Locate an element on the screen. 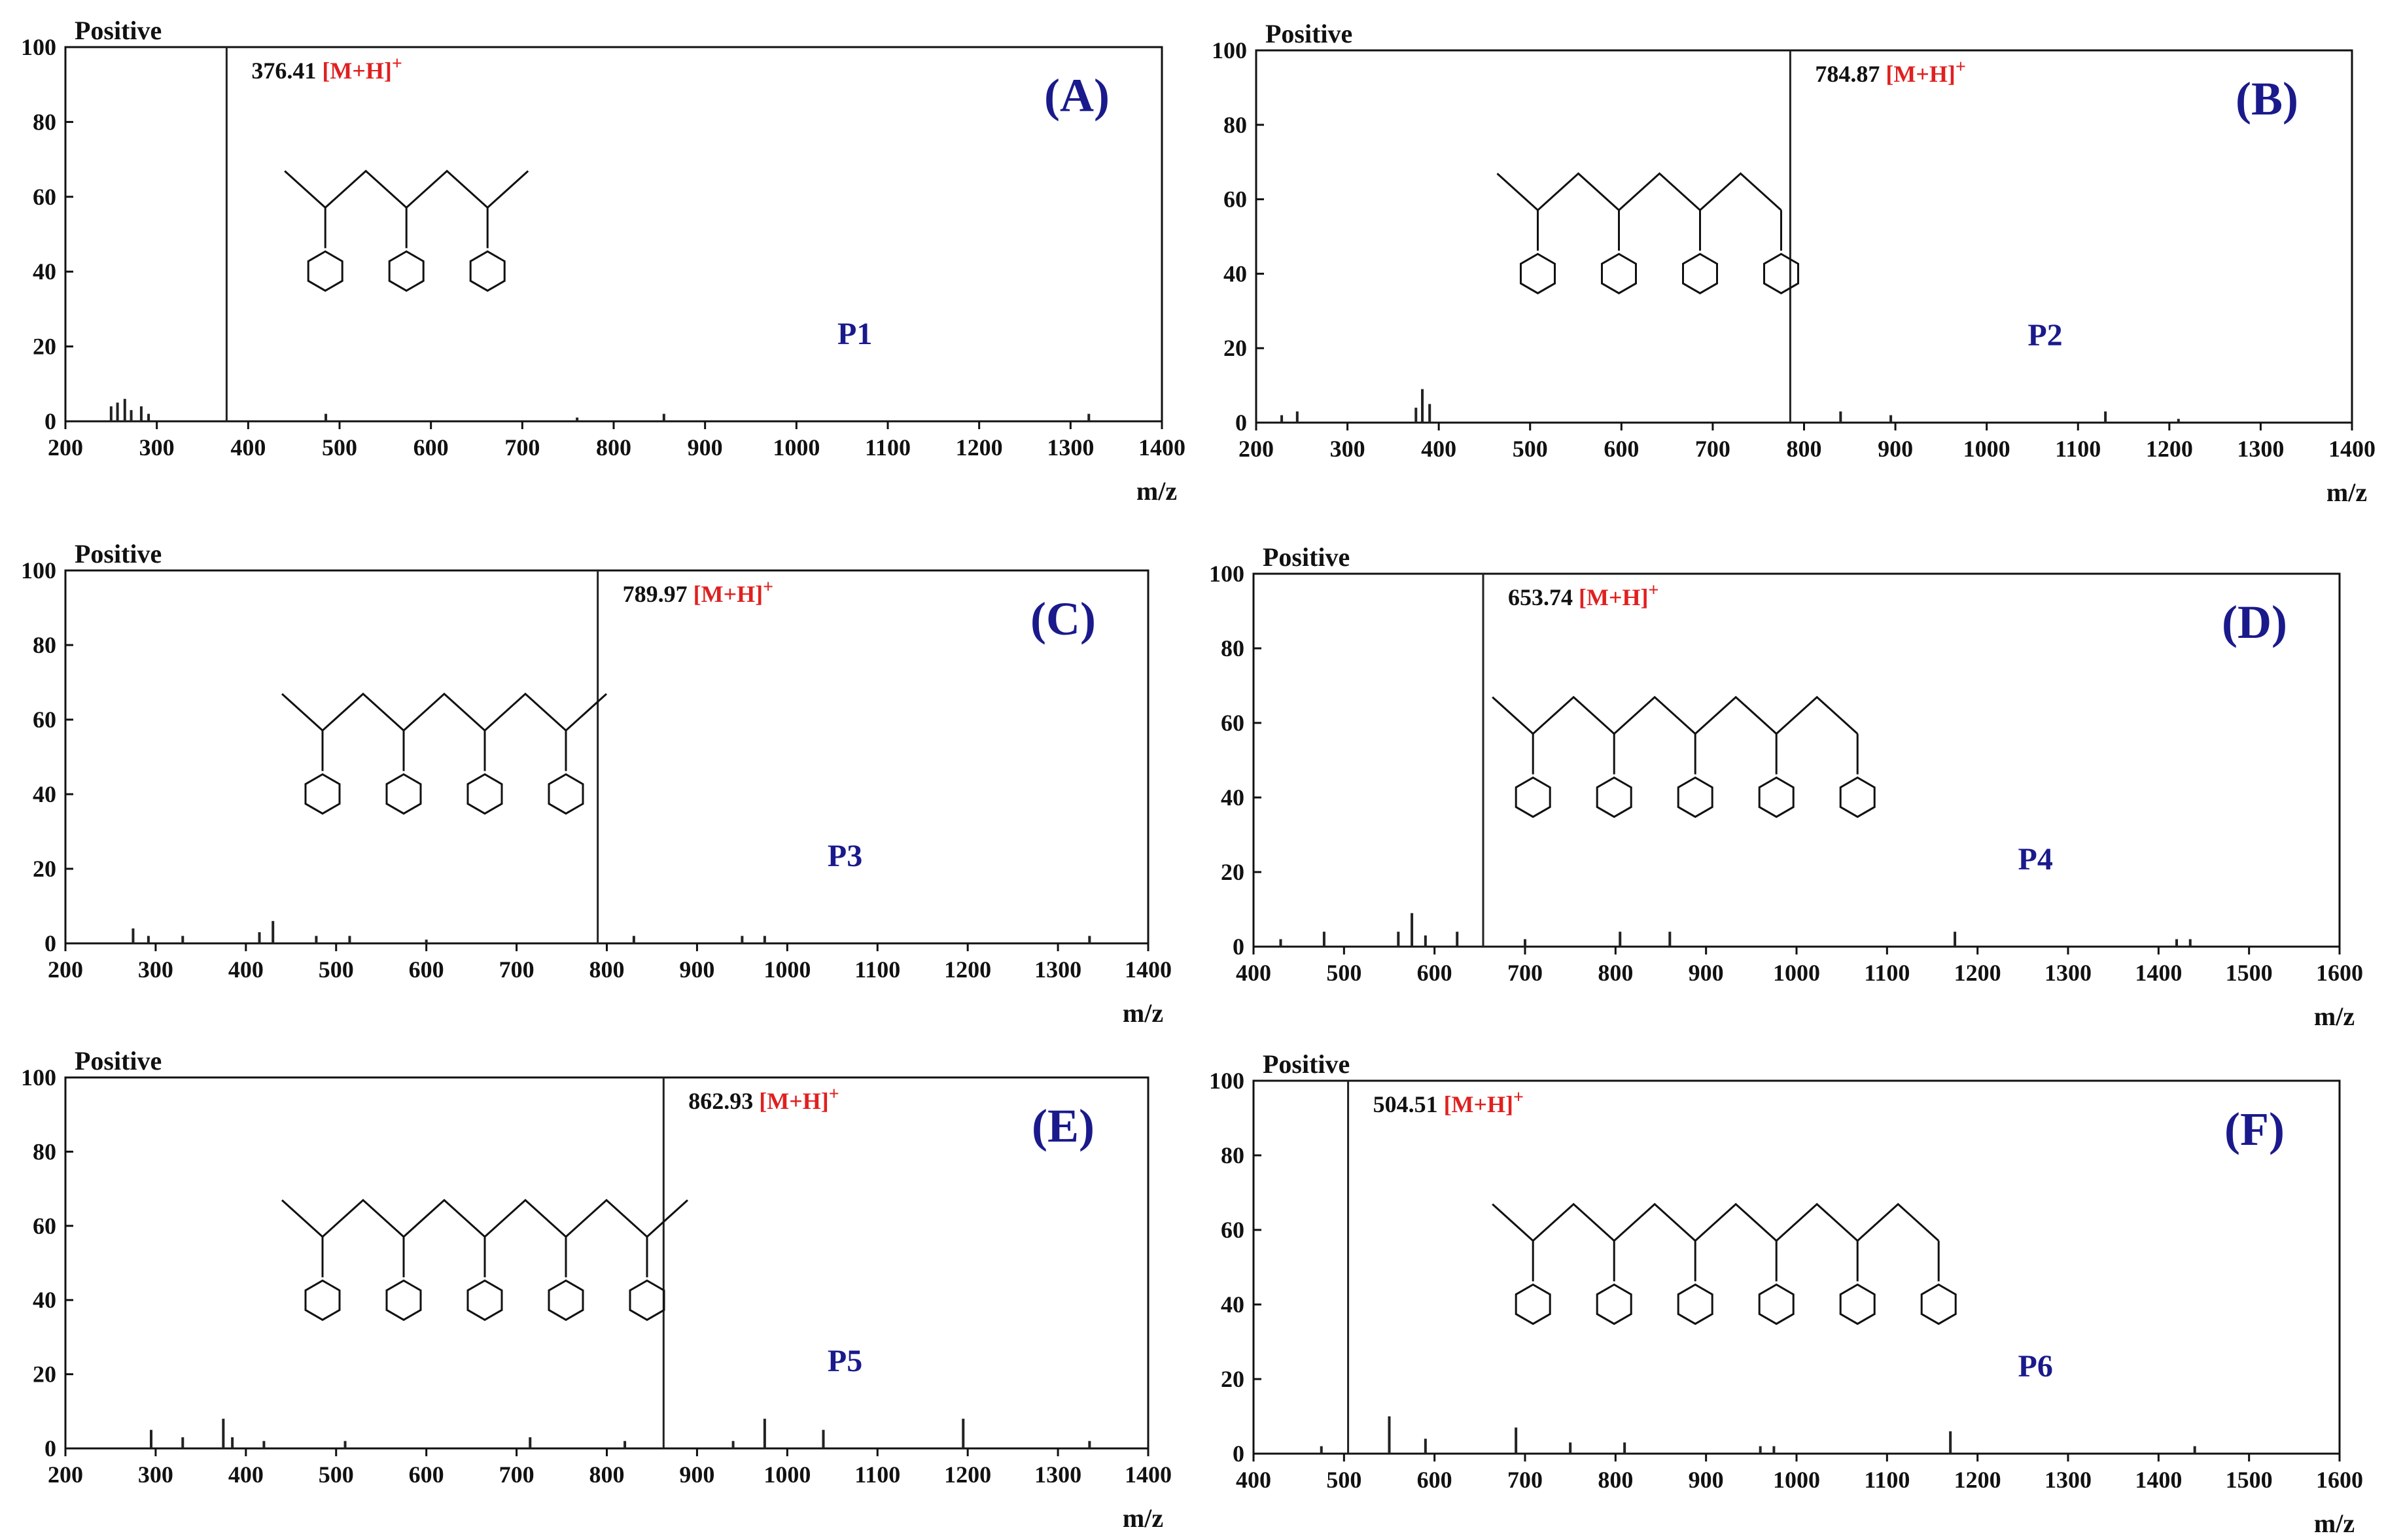 Image resolution: width=2386 pixels, height=1540 pixels. peptide-label: P6 is located at coordinates (2035, 1366).